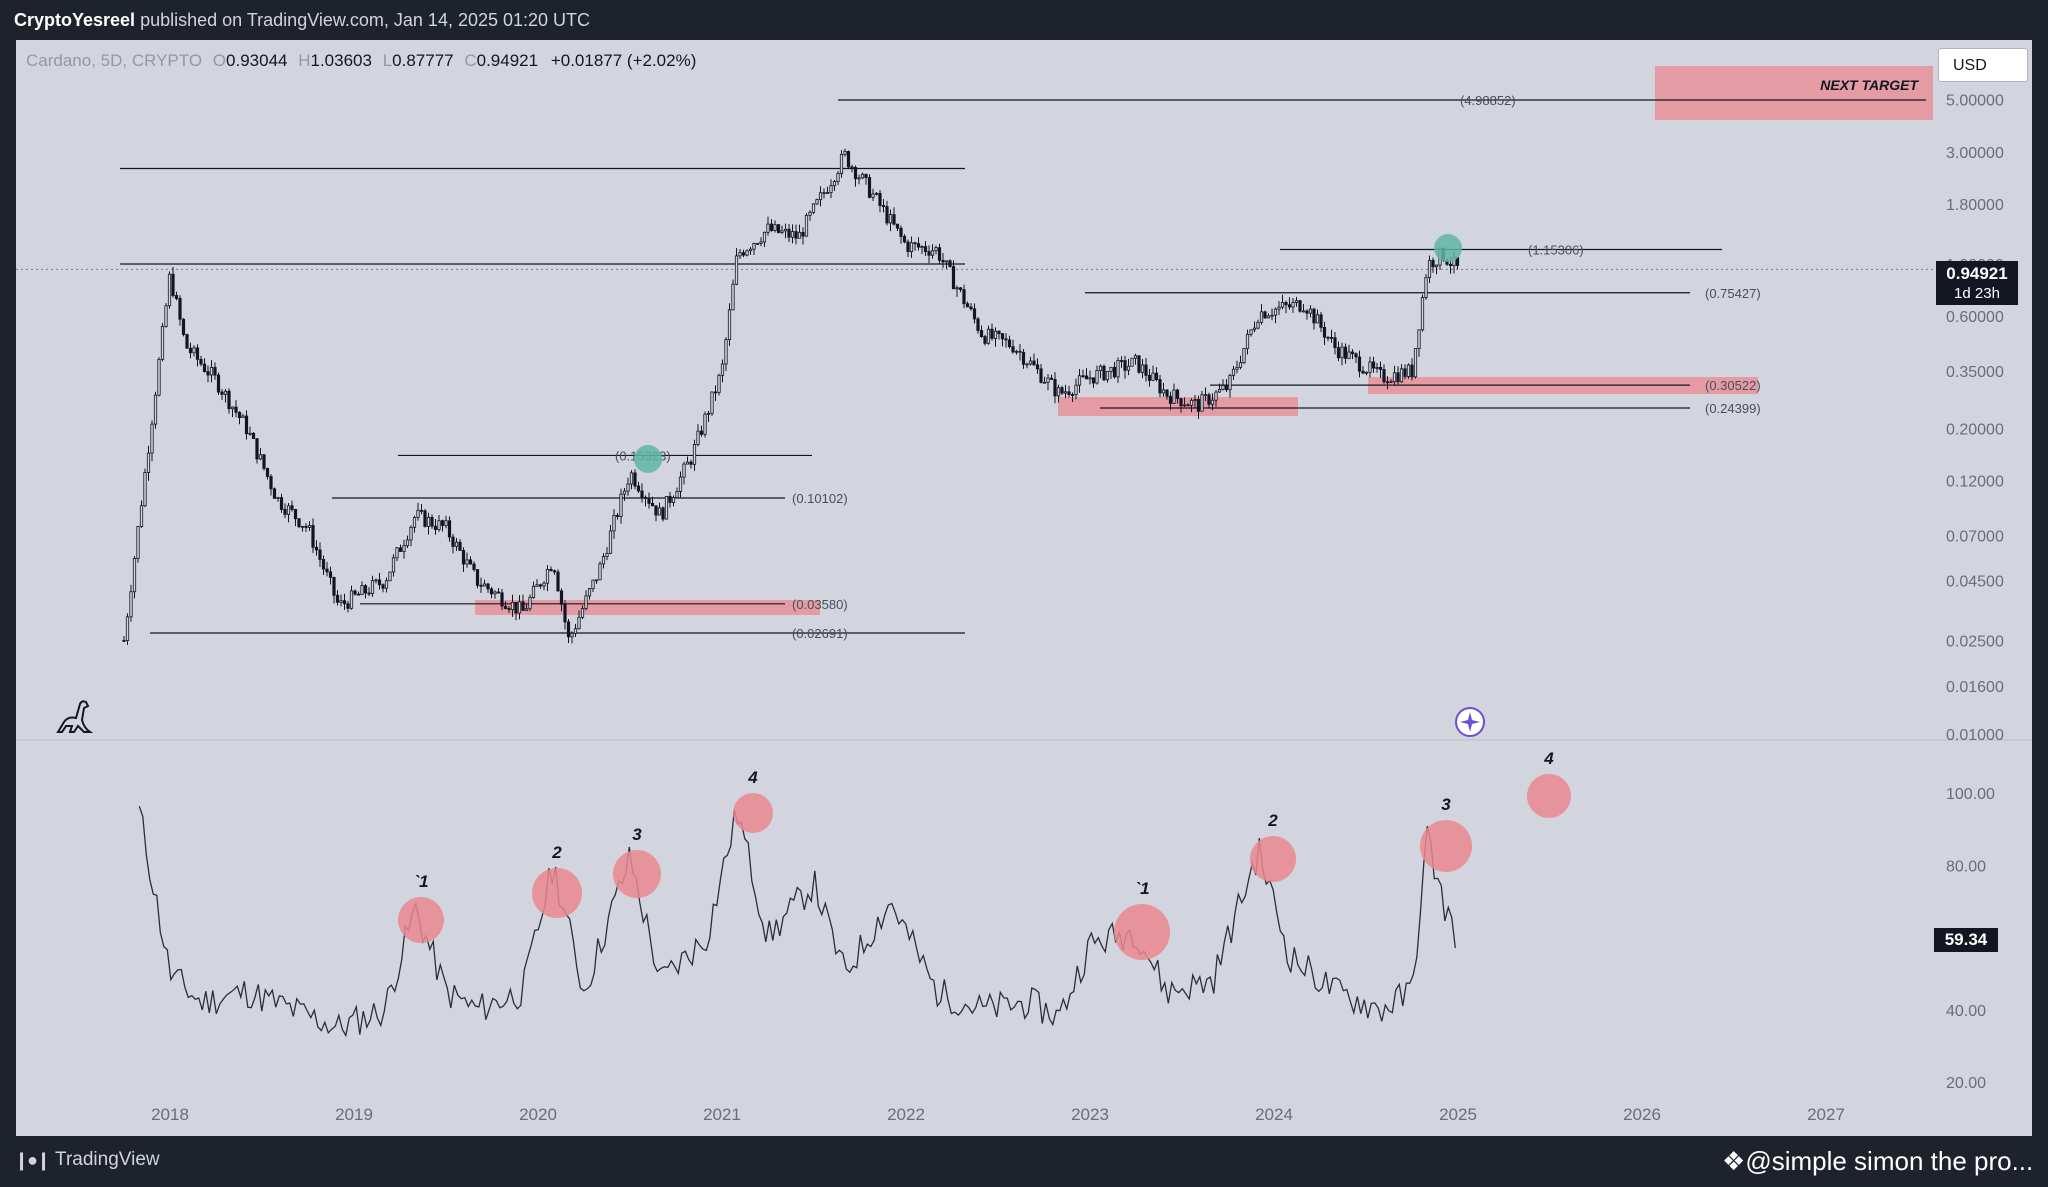  What do you see at coordinates (1983, 65) in the screenshot?
I see `currency-button: USD` at bounding box center [1983, 65].